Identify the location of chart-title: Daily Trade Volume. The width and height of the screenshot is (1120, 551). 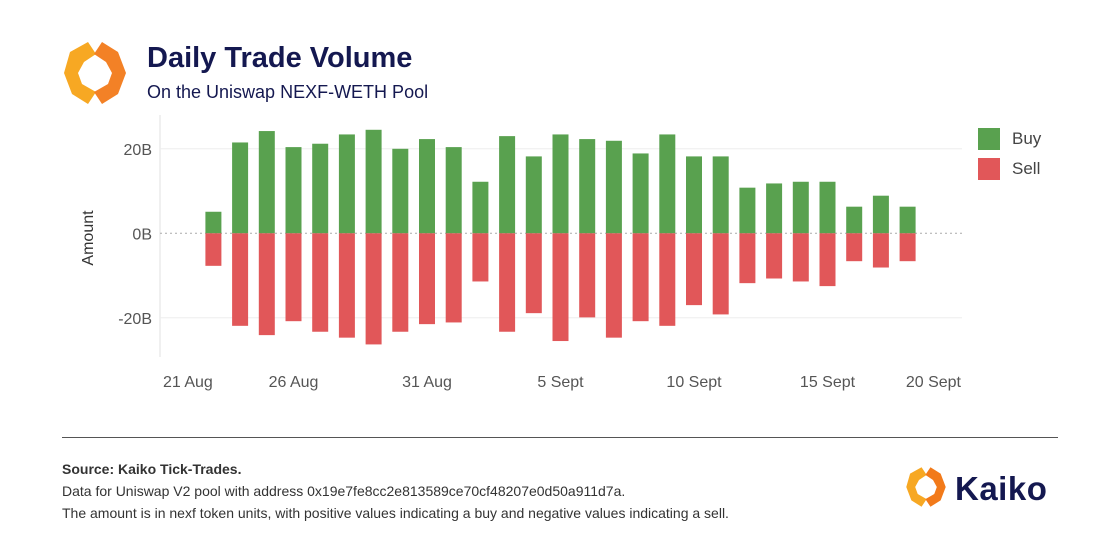
(280, 58).